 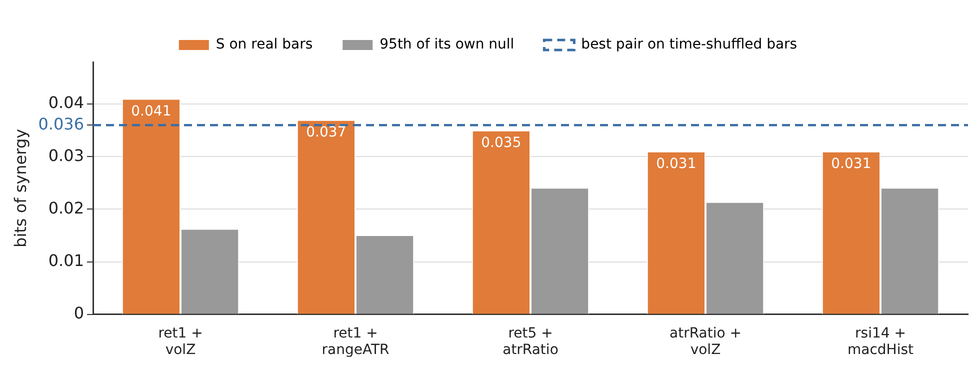 What do you see at coordinates (61, 124) in the screenshot?
I see `y-tick-label: 0.036` at bounding box center [61, 124].